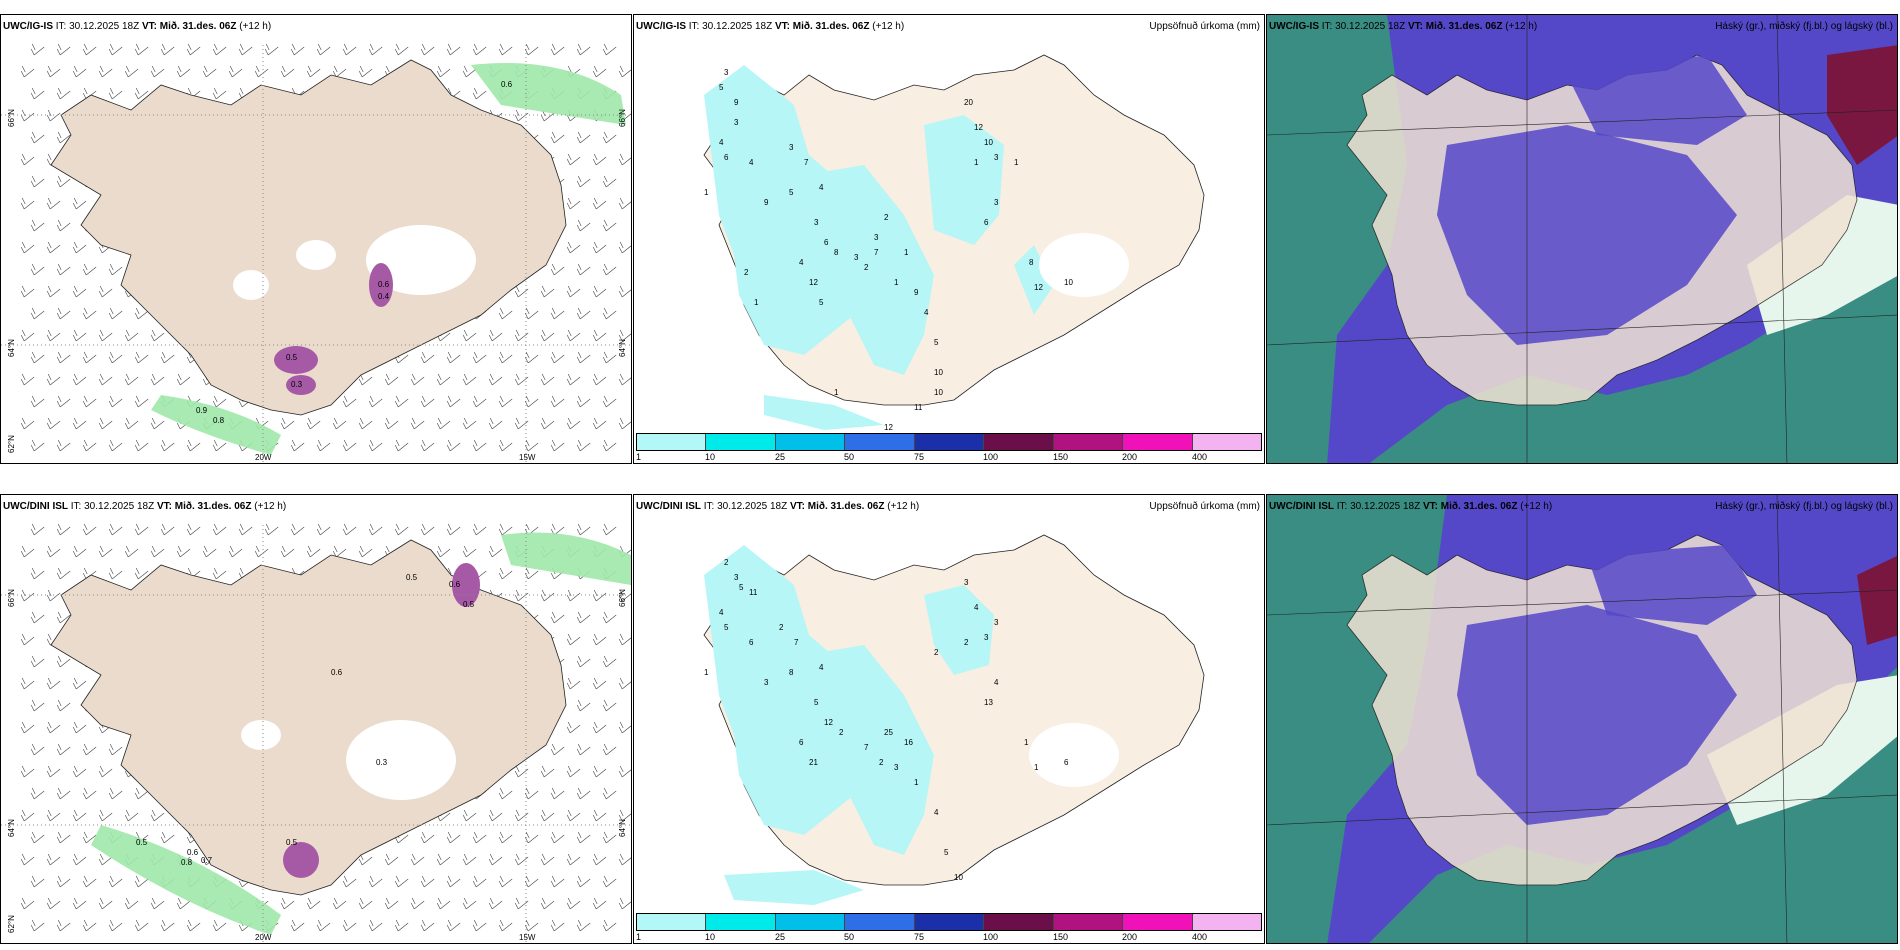 The image size is (1900, 950). What do you see at coordinates (824, 412) in the screenshot?
I see `precip-sea` at bounding box center [824, 412].